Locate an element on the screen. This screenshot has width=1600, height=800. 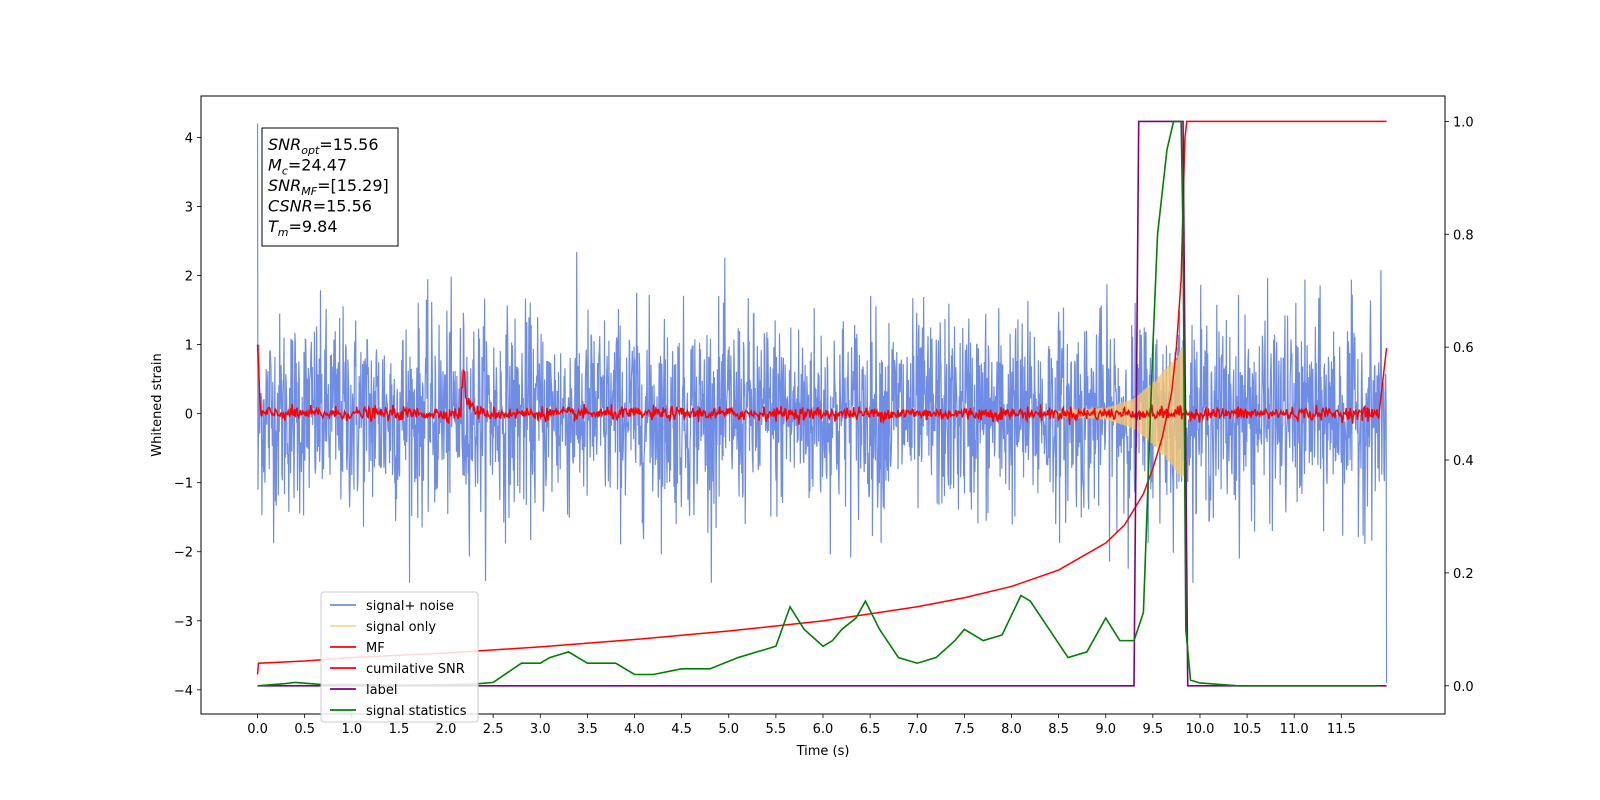
x-tick-label: 0.0 is located at coordinates (257, 729).